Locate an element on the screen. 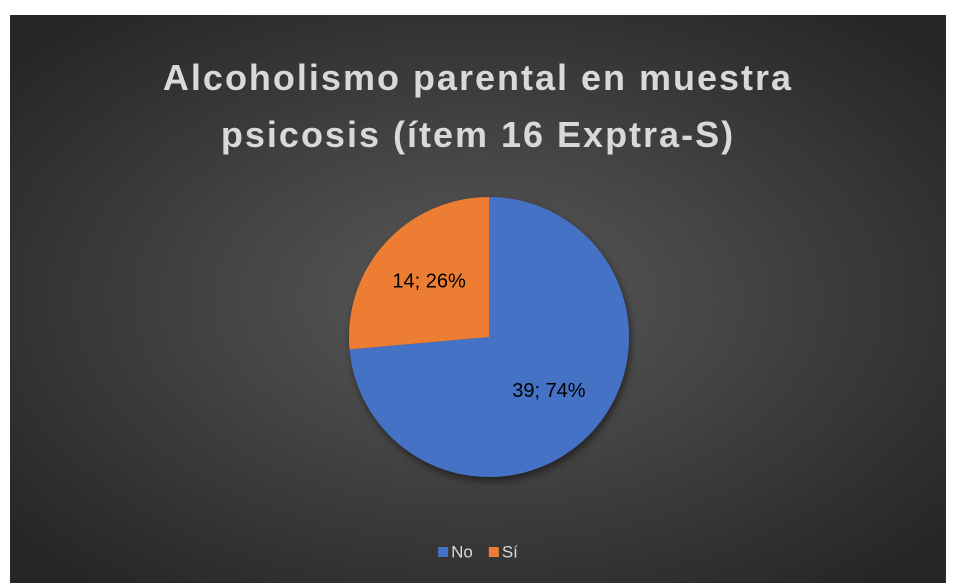  data-label: 39; 74% is located at coordinates (549, 391).